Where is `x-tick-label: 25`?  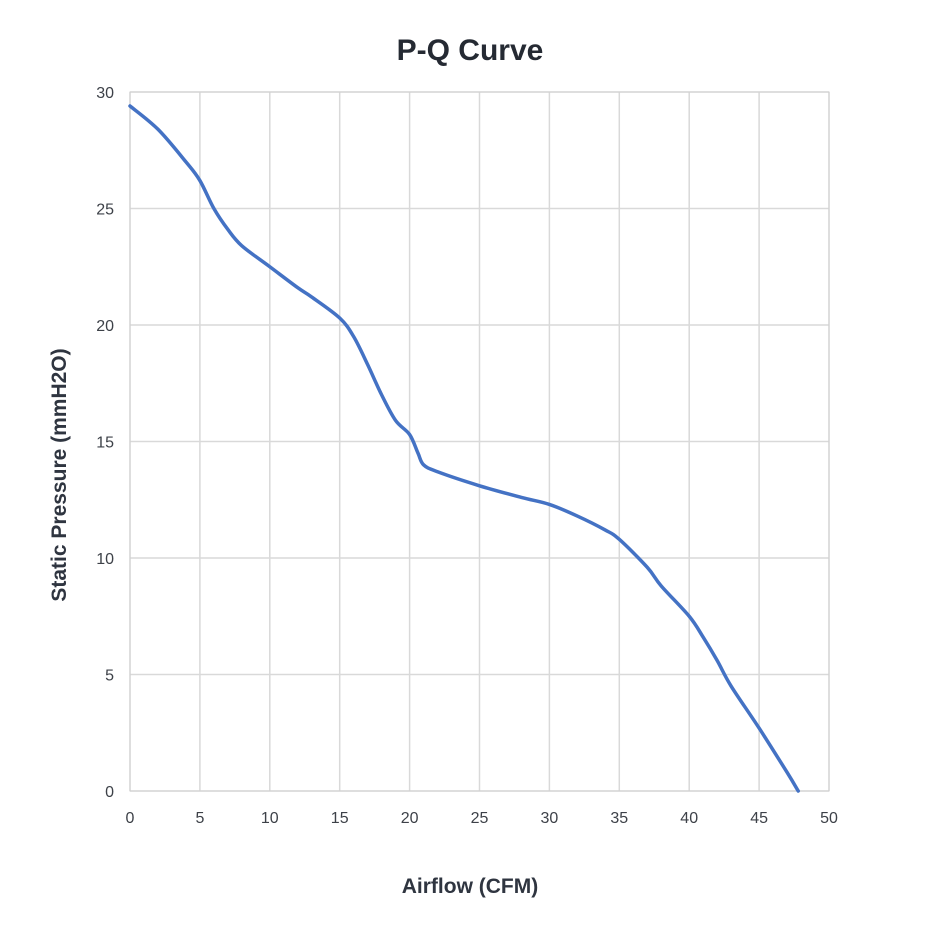
x-tick-label: 25 is located at coordinates (480, 818).